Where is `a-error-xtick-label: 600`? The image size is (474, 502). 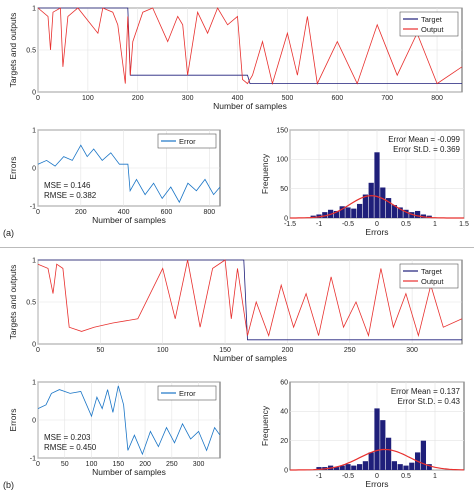 a-error-xtick-label: 600 is located at coordinates (167, 212).